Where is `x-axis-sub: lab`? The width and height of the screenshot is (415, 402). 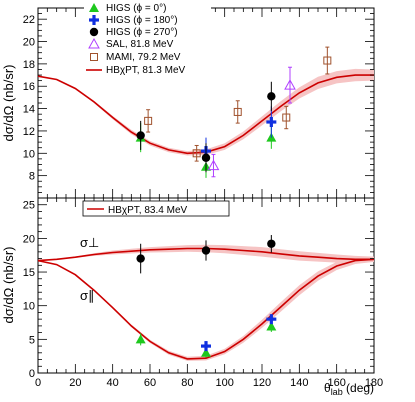 x-axis-sub: lab is located at coordinates (337, 392).